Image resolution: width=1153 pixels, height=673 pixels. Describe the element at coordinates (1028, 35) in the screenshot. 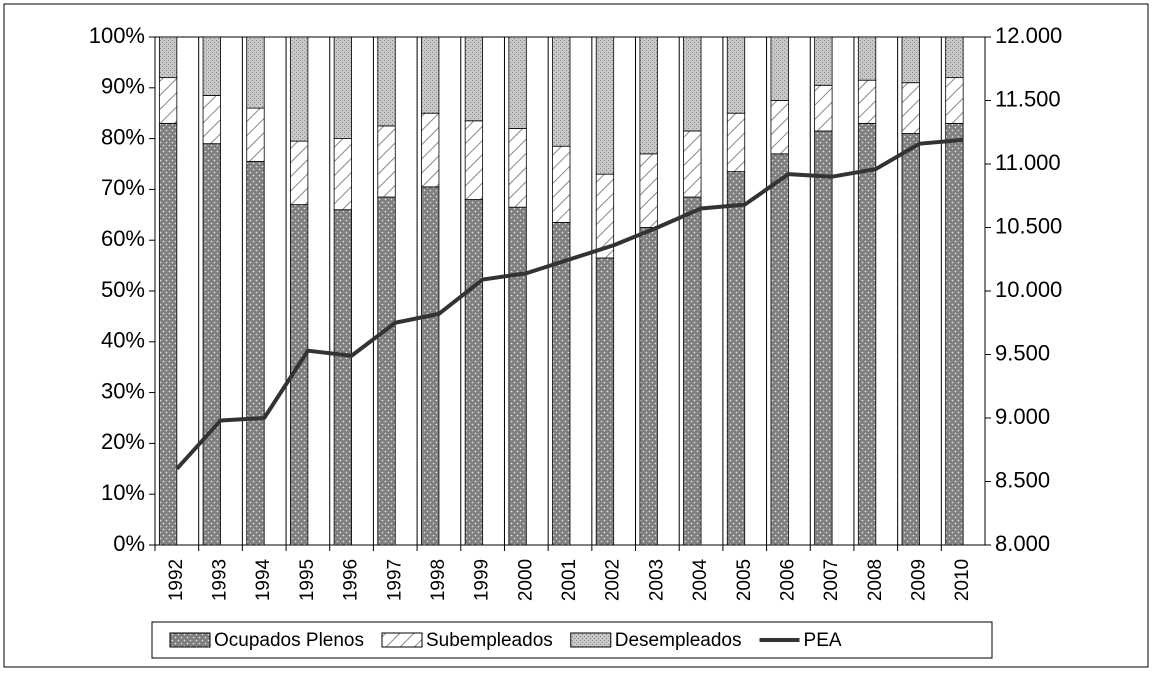

I see `y2-tick-label: 12.000` at that location.